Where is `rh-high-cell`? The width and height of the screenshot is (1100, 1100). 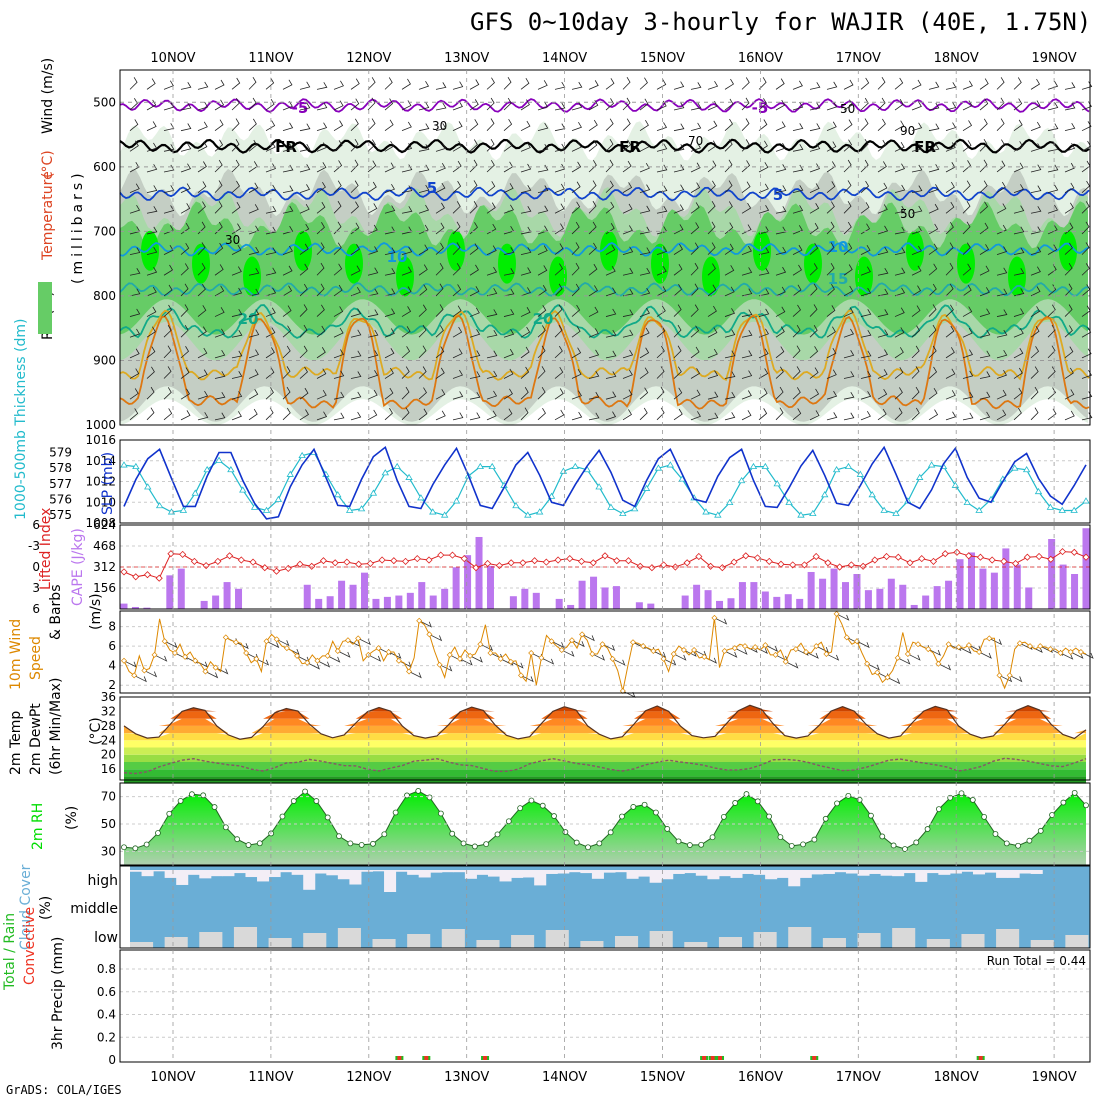
rh-high-cell is located at coordinates (864, 276).